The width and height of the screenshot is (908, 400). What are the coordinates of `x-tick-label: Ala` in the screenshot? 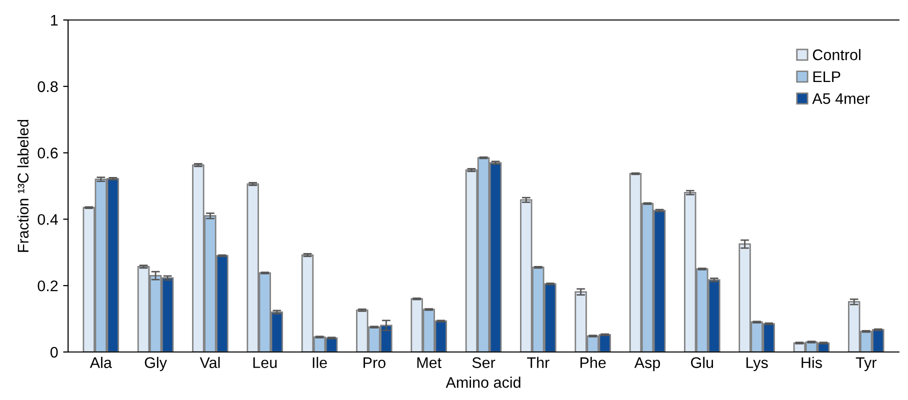 It's located at (101, 362).